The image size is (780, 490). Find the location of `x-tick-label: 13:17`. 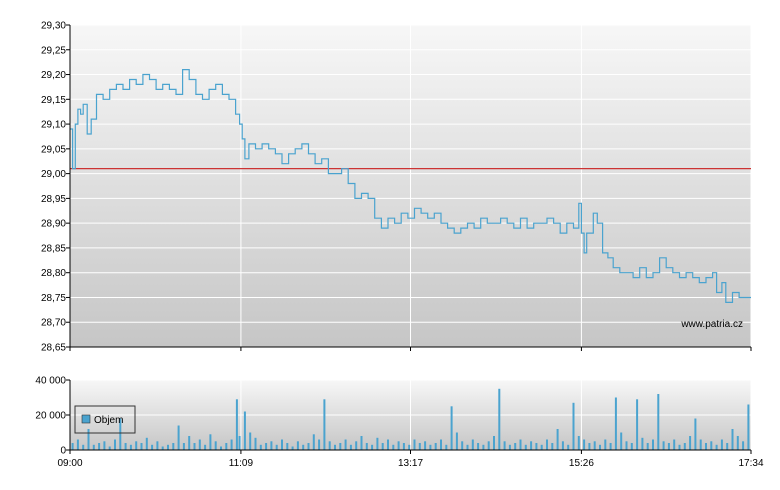

x-tick-label: 13:17 is located at coordinates (410, 463).